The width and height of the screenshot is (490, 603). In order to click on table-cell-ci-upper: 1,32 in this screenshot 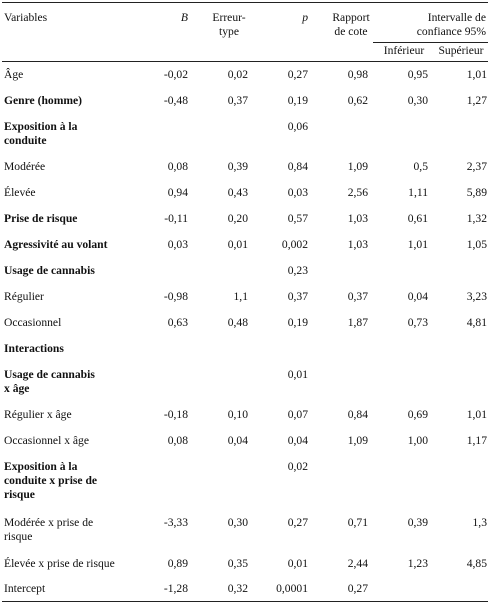, I will do `click(476, 218)`.